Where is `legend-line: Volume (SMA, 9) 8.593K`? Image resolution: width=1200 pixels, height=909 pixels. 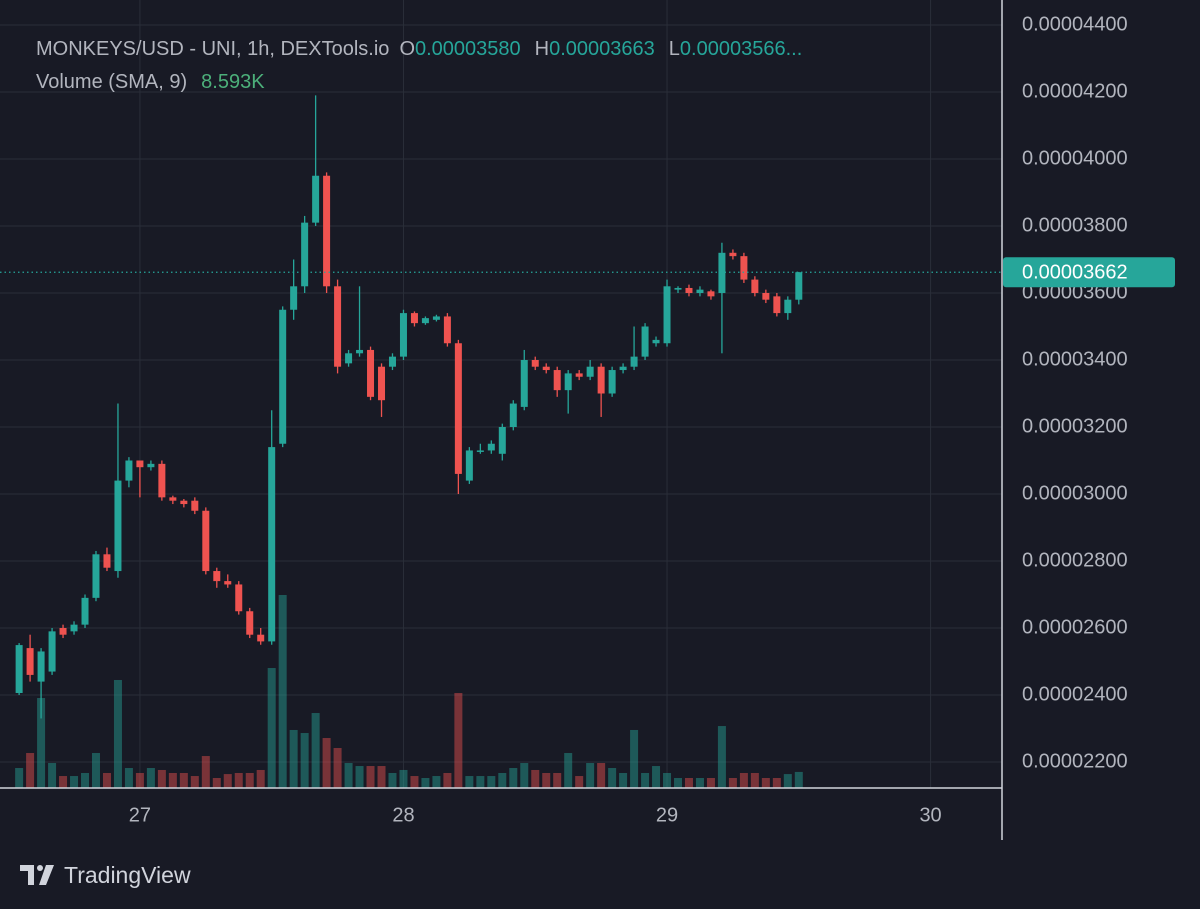
legend-line: Volume (SMA, 9) 8.593K is located at coordinates (150, 82).